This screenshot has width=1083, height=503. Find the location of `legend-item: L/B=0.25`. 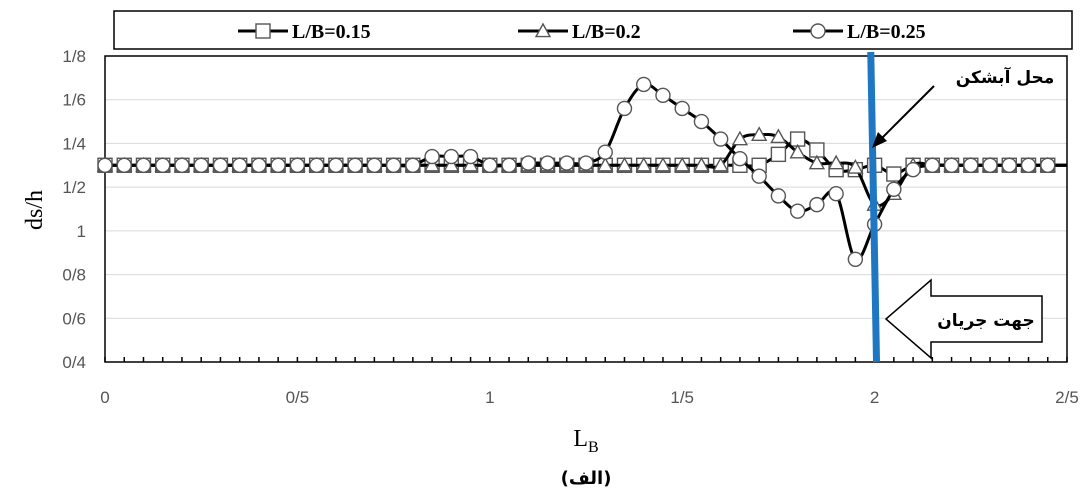

legend-item: L/B=0.25 is located at coordinates (859, 32).